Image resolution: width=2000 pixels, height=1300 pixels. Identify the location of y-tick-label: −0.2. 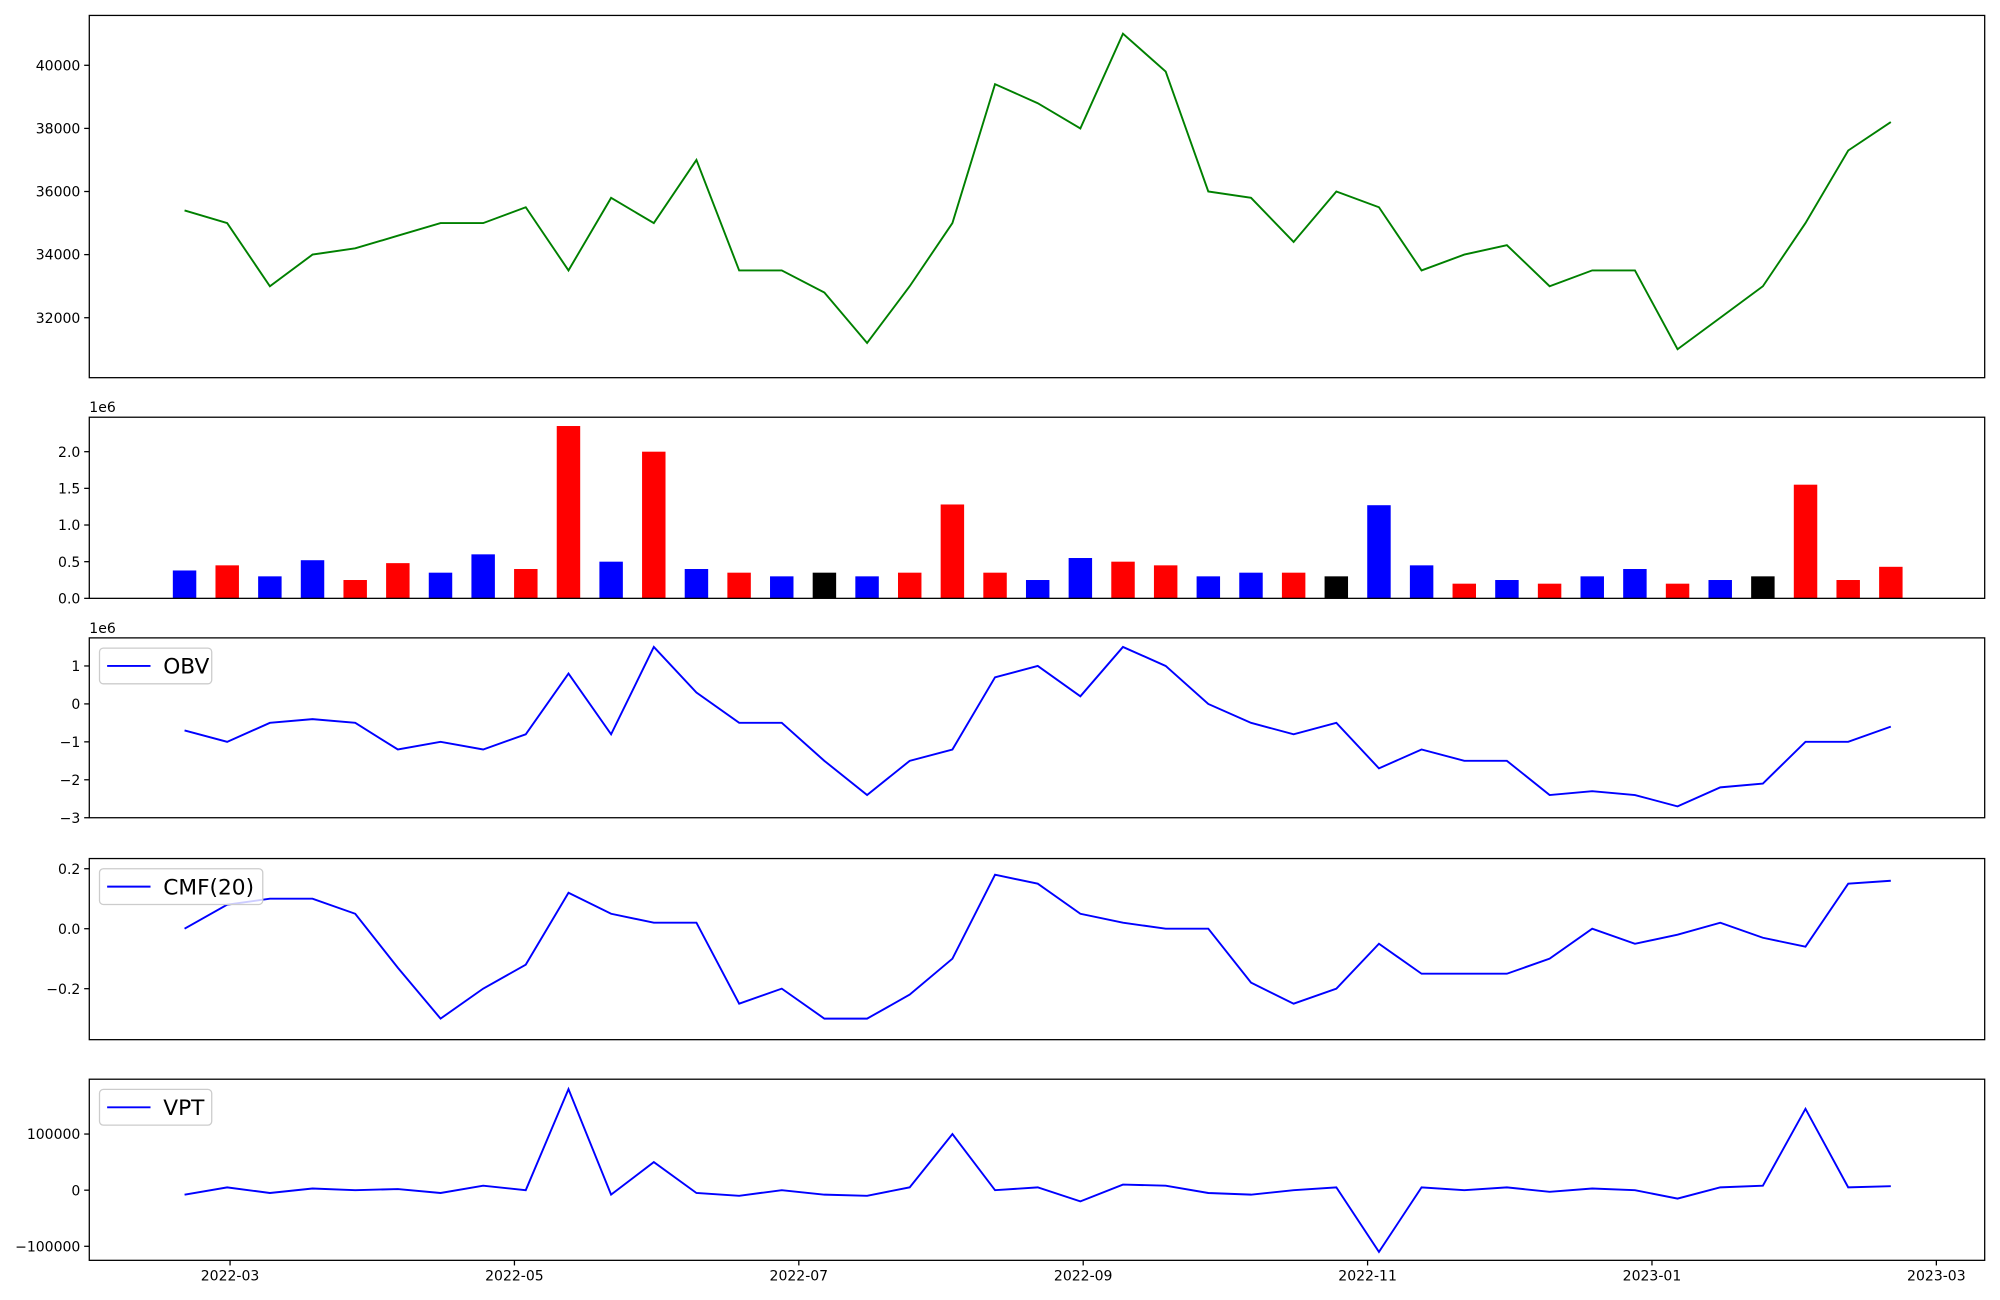
(63, 990).